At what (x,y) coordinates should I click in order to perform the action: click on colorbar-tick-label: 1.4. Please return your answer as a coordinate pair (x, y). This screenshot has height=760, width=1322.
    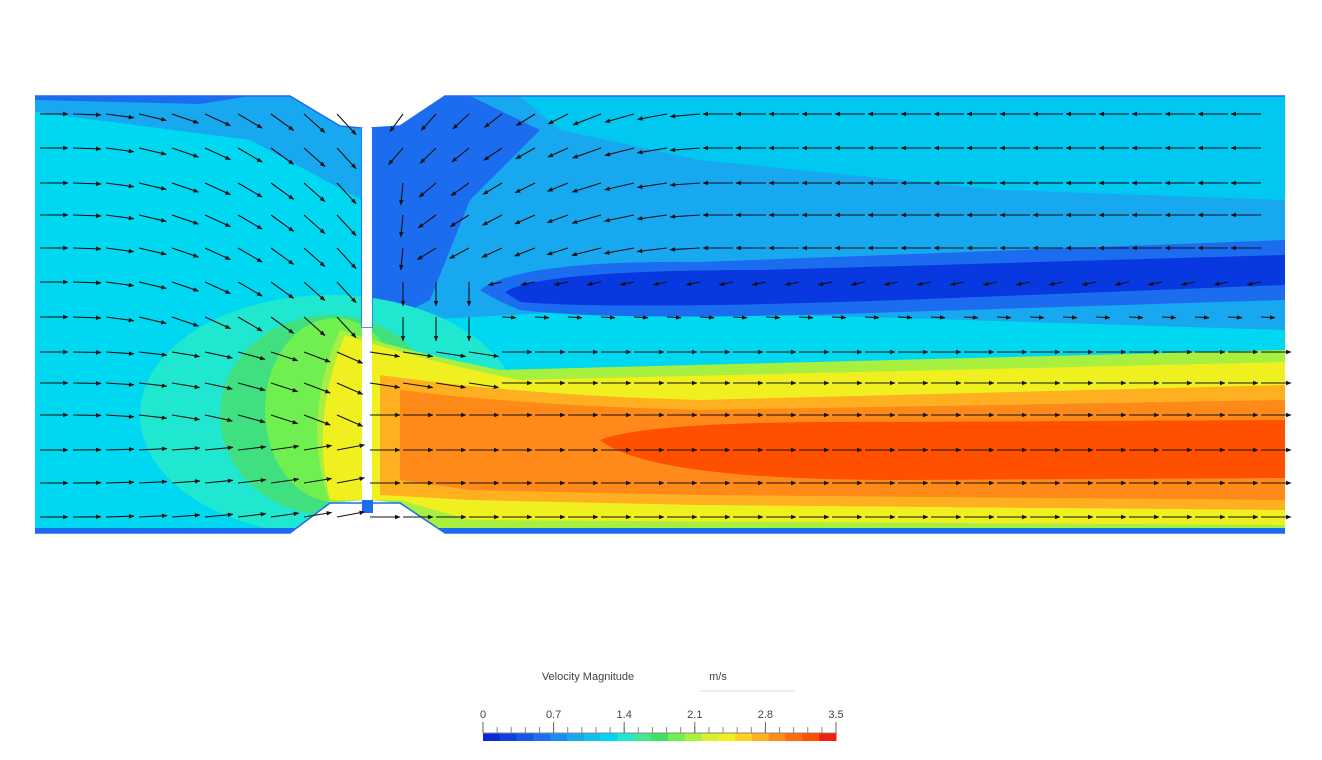
    Looking at the image, I should click on (624, 715).